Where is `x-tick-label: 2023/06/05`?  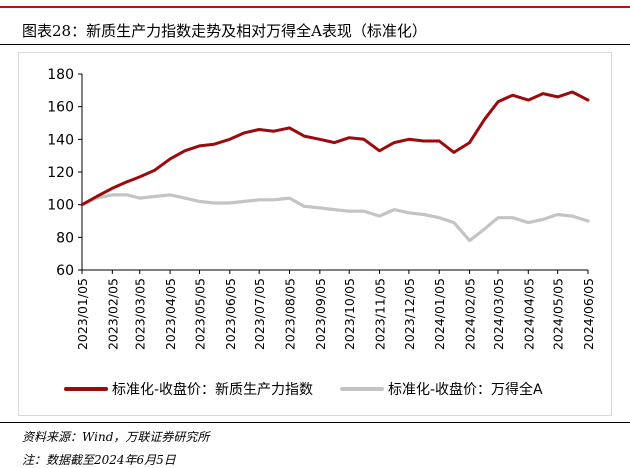
x-tick-label: 2023/06/05 is located at coordinates (230, 314).